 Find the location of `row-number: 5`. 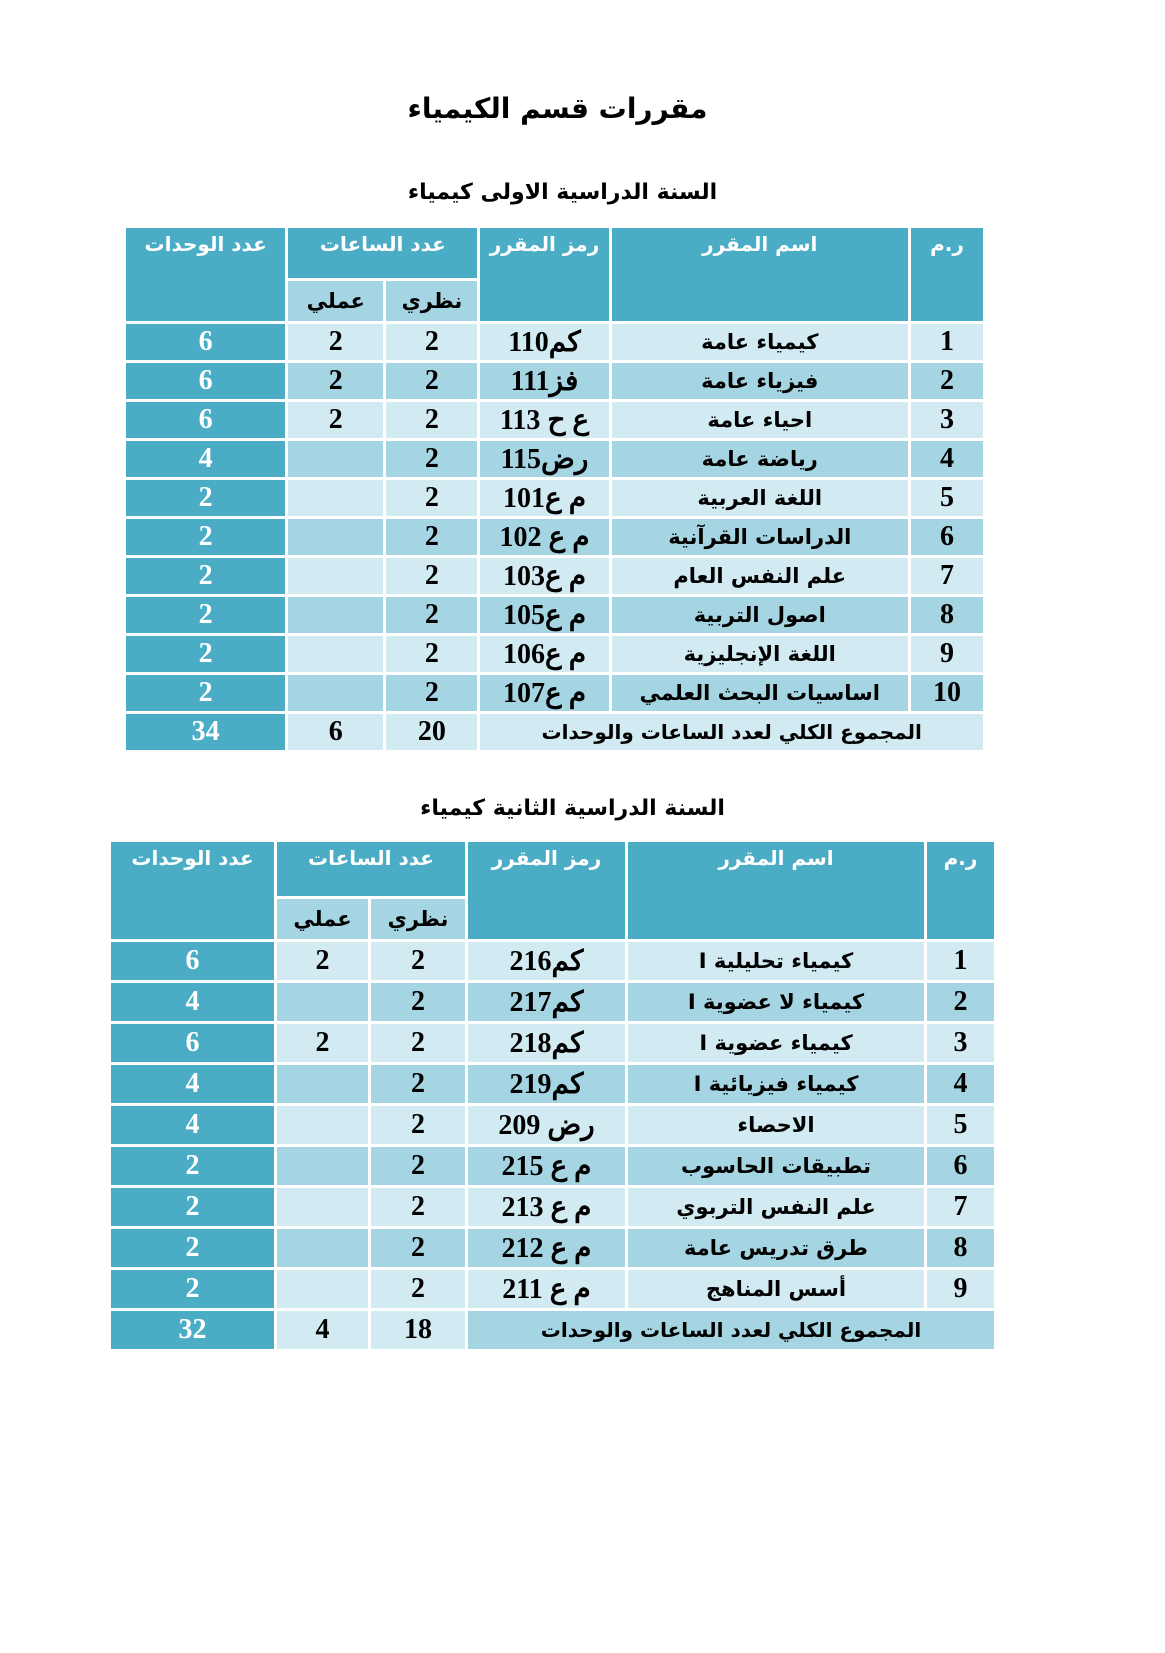

row-number: 5 is located at coordinates (946, 498).